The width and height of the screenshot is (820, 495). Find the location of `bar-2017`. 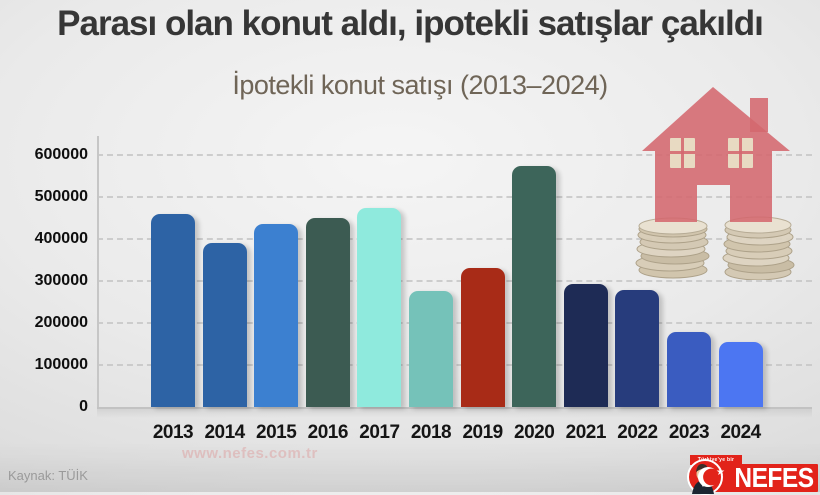

bar-2017 is located at coordinates (379, 307).